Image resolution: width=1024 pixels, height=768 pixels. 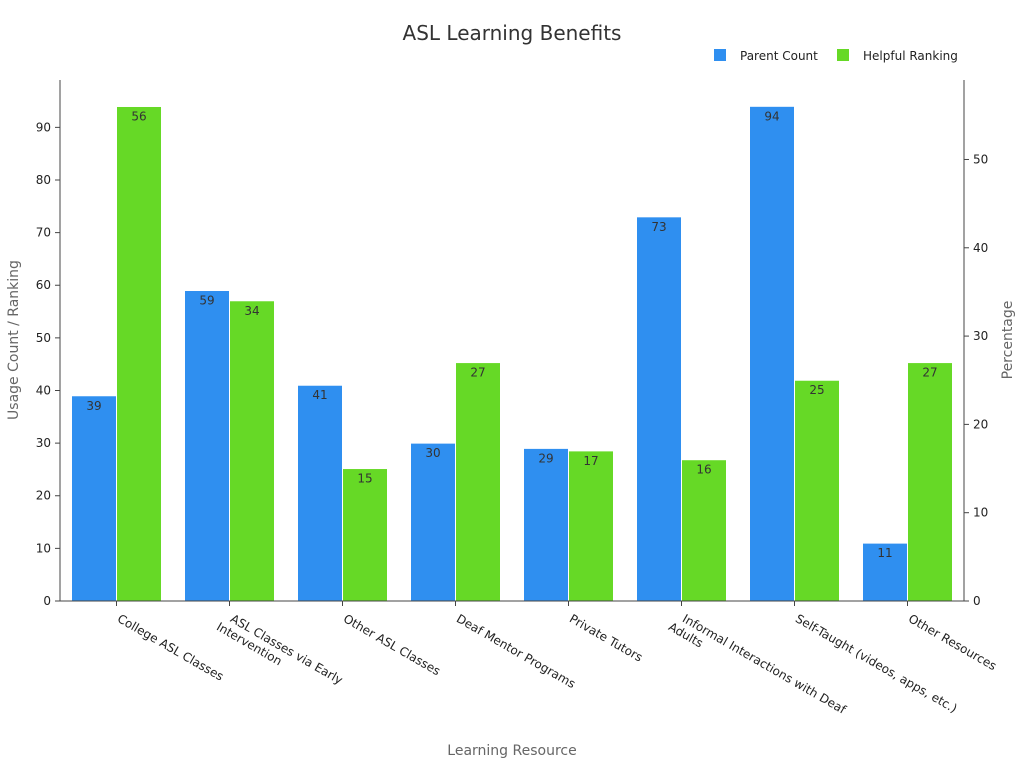 What do you see at coordinates (606, 637) in the screenshot?
I see `x-tick-label: Private Tutors` at bounding box center [606, 637].